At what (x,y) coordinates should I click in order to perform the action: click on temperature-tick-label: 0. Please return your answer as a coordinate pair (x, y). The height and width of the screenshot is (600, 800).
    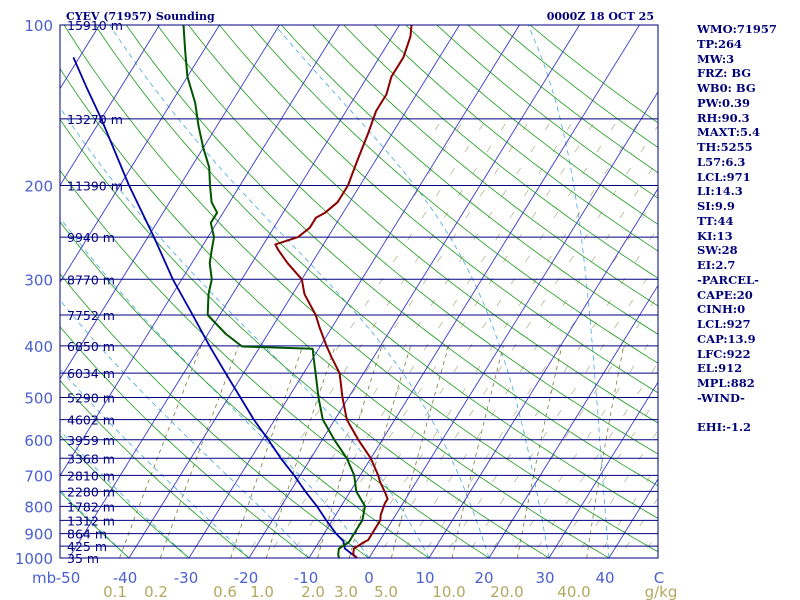
    Looking at the image, I should click on (369, 578).